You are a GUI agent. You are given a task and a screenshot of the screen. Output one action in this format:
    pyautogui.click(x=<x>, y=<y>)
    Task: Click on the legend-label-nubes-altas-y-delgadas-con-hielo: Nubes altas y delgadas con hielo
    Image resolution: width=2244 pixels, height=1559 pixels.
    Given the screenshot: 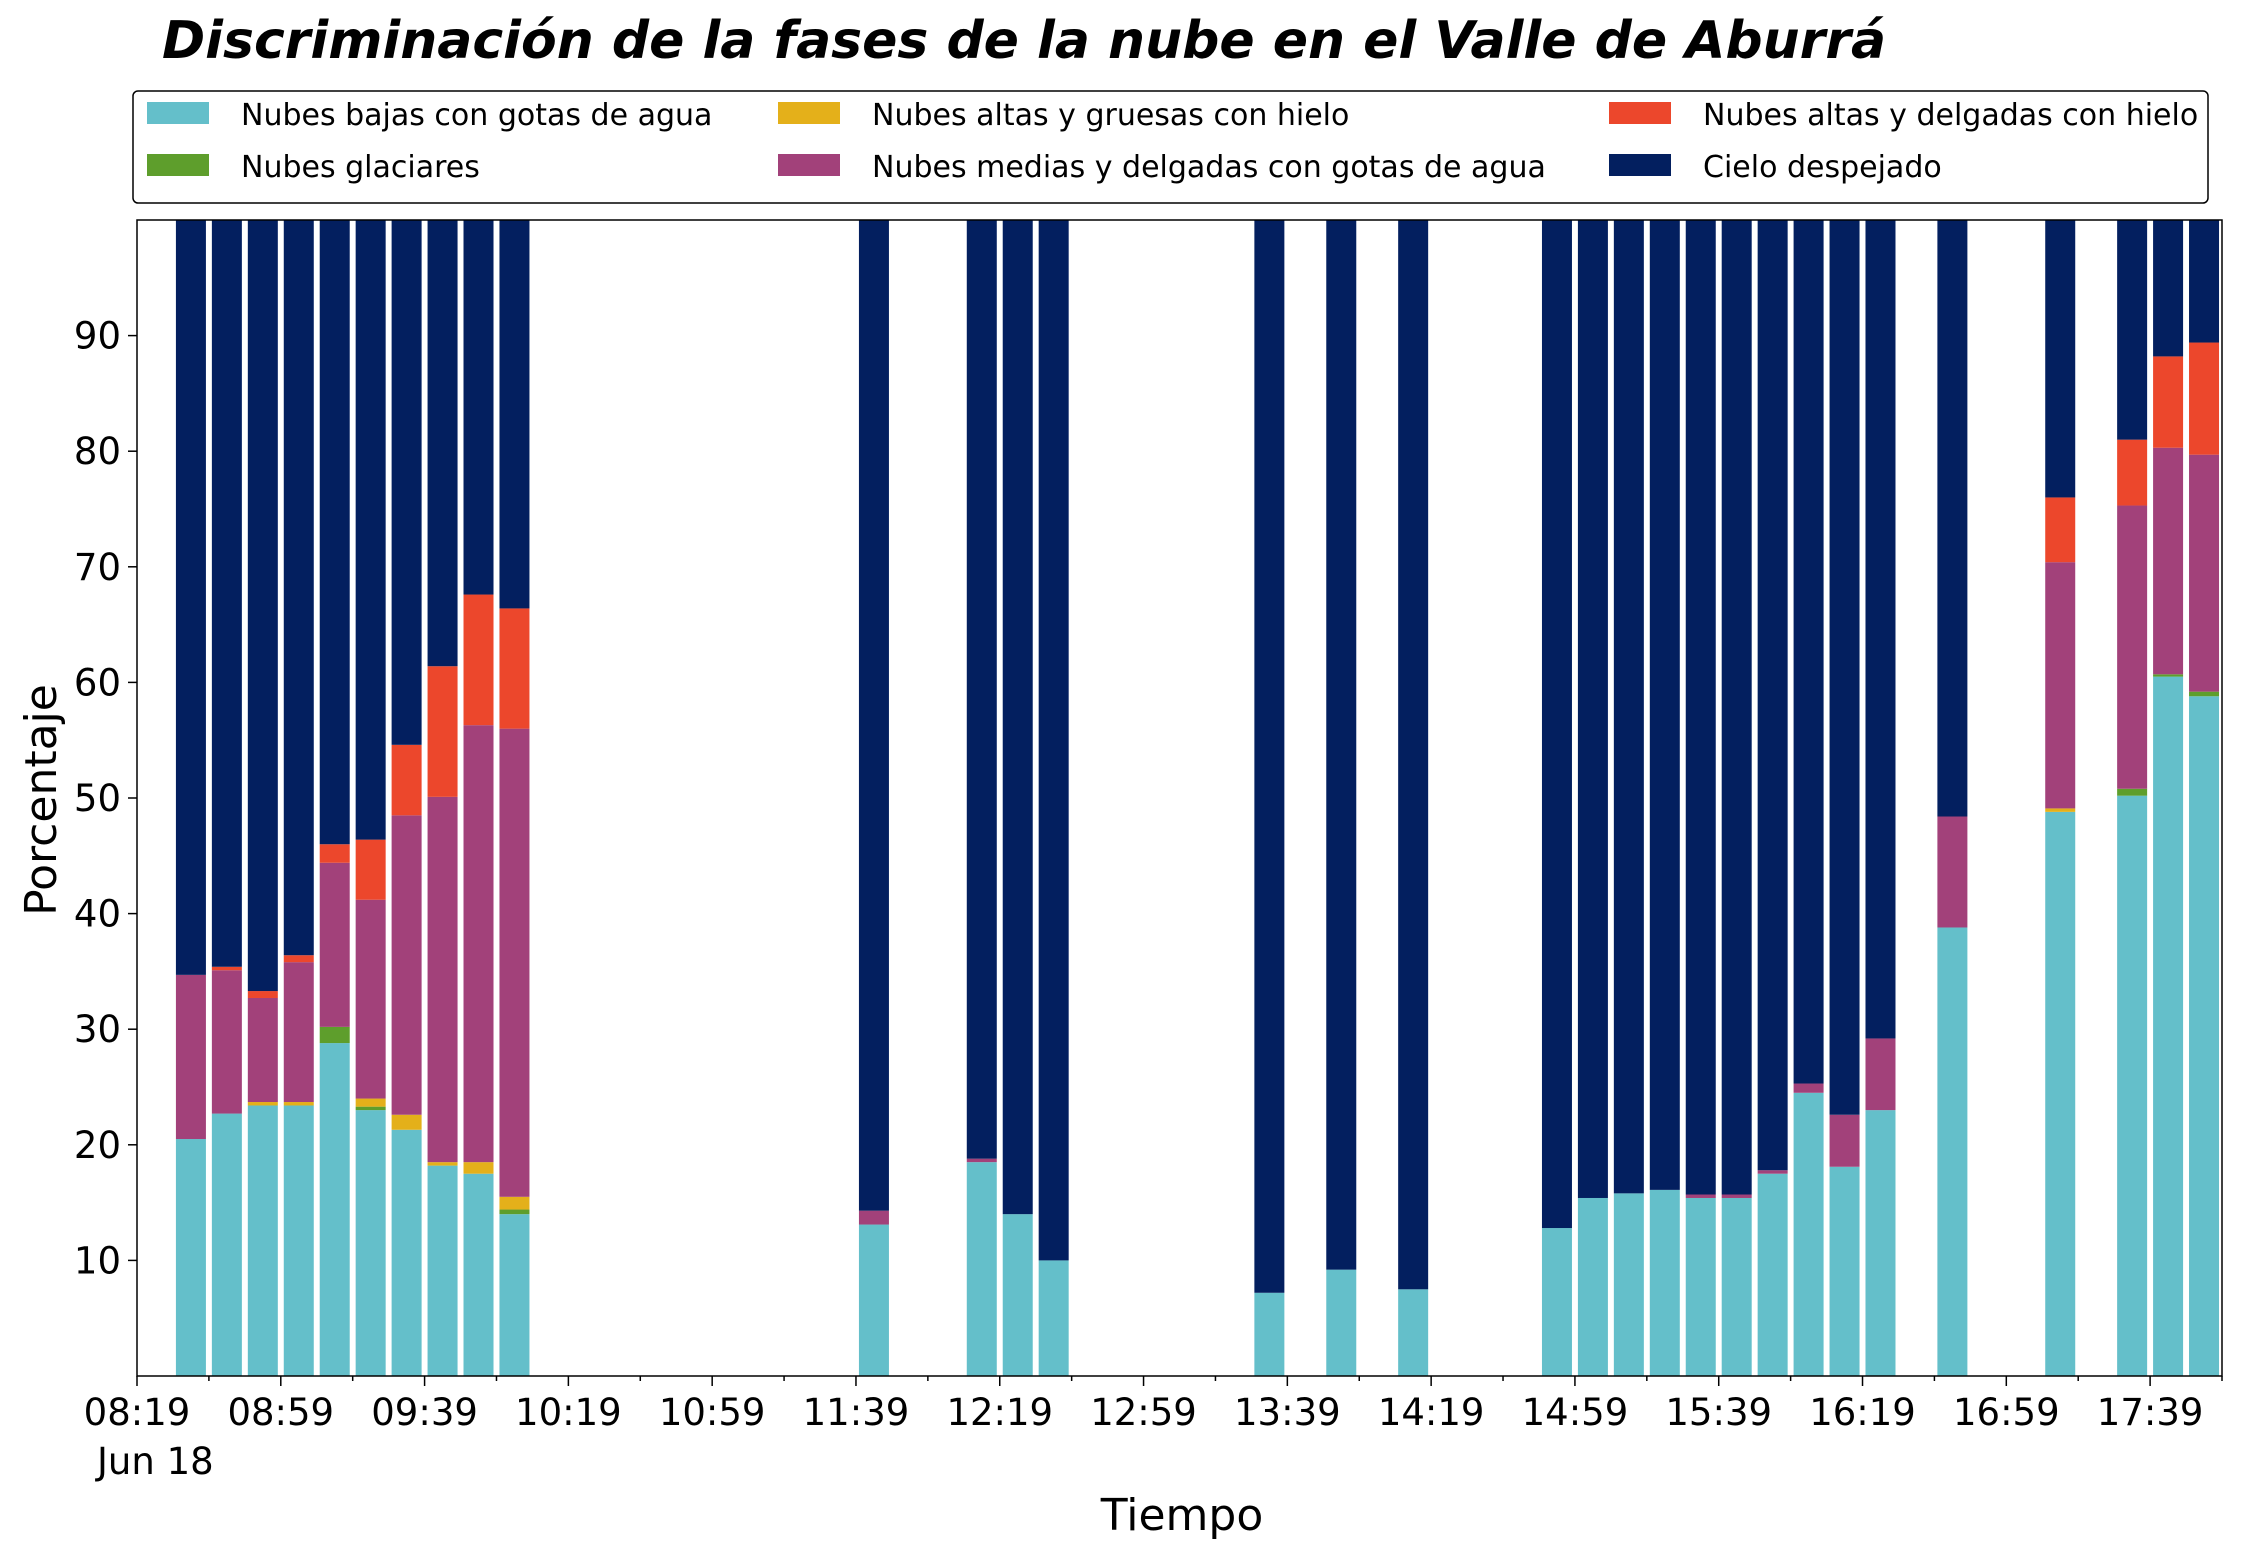 What is the action you would take?
    pyautogui.click(x=1950, y=115)
    